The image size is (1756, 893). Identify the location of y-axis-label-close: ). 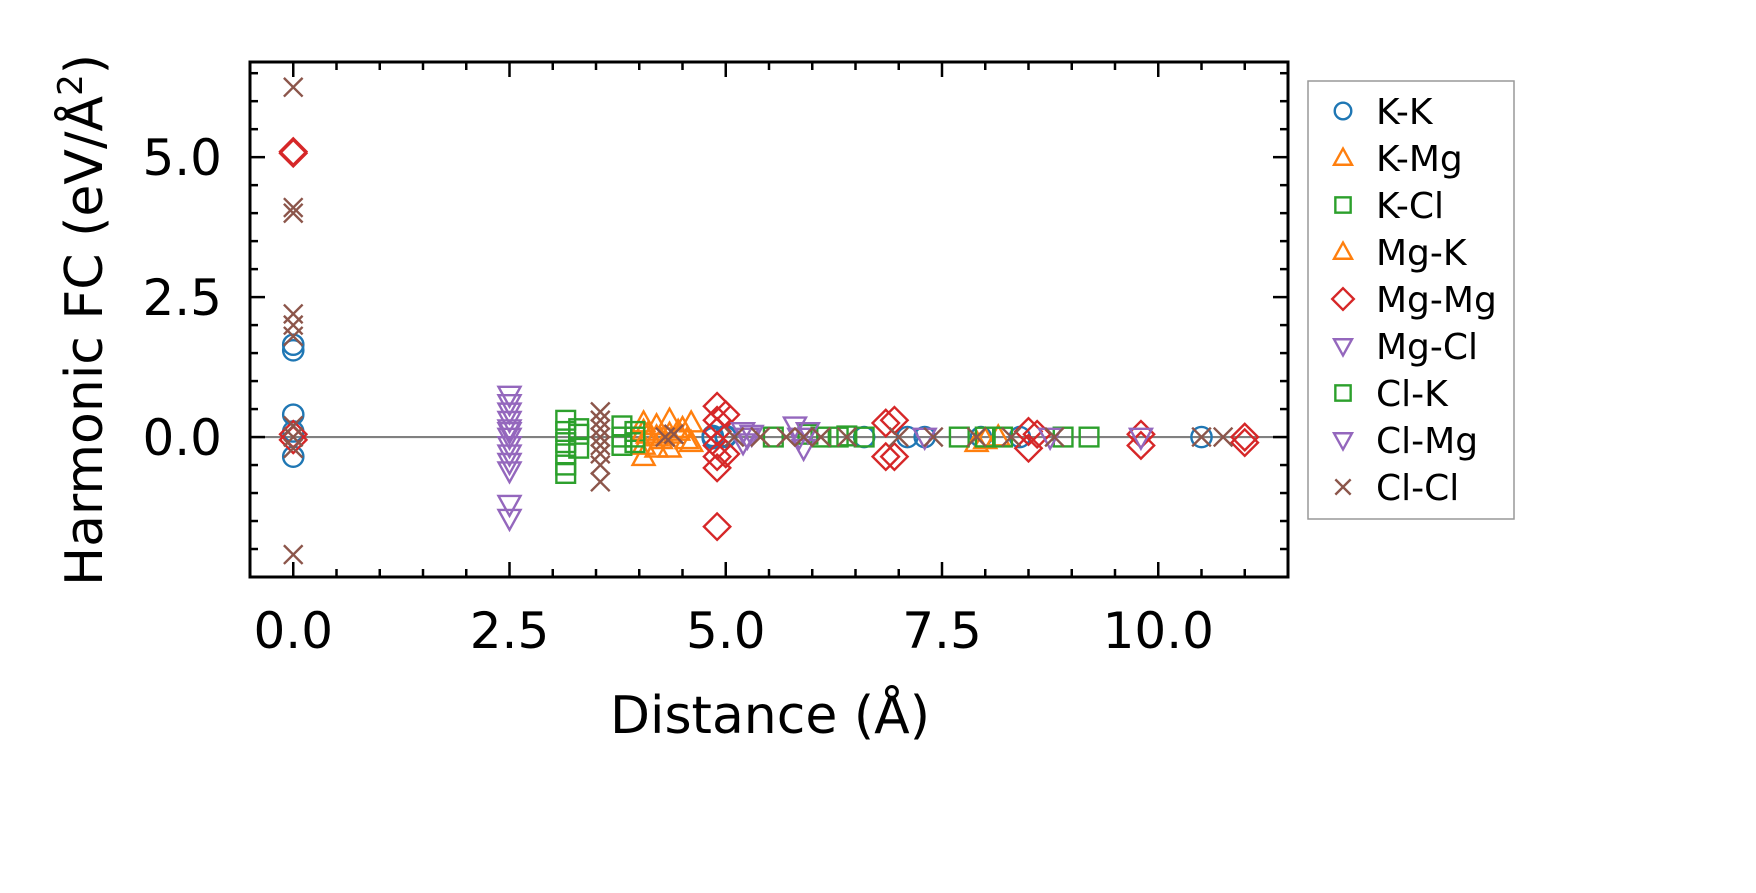
(85, 64).